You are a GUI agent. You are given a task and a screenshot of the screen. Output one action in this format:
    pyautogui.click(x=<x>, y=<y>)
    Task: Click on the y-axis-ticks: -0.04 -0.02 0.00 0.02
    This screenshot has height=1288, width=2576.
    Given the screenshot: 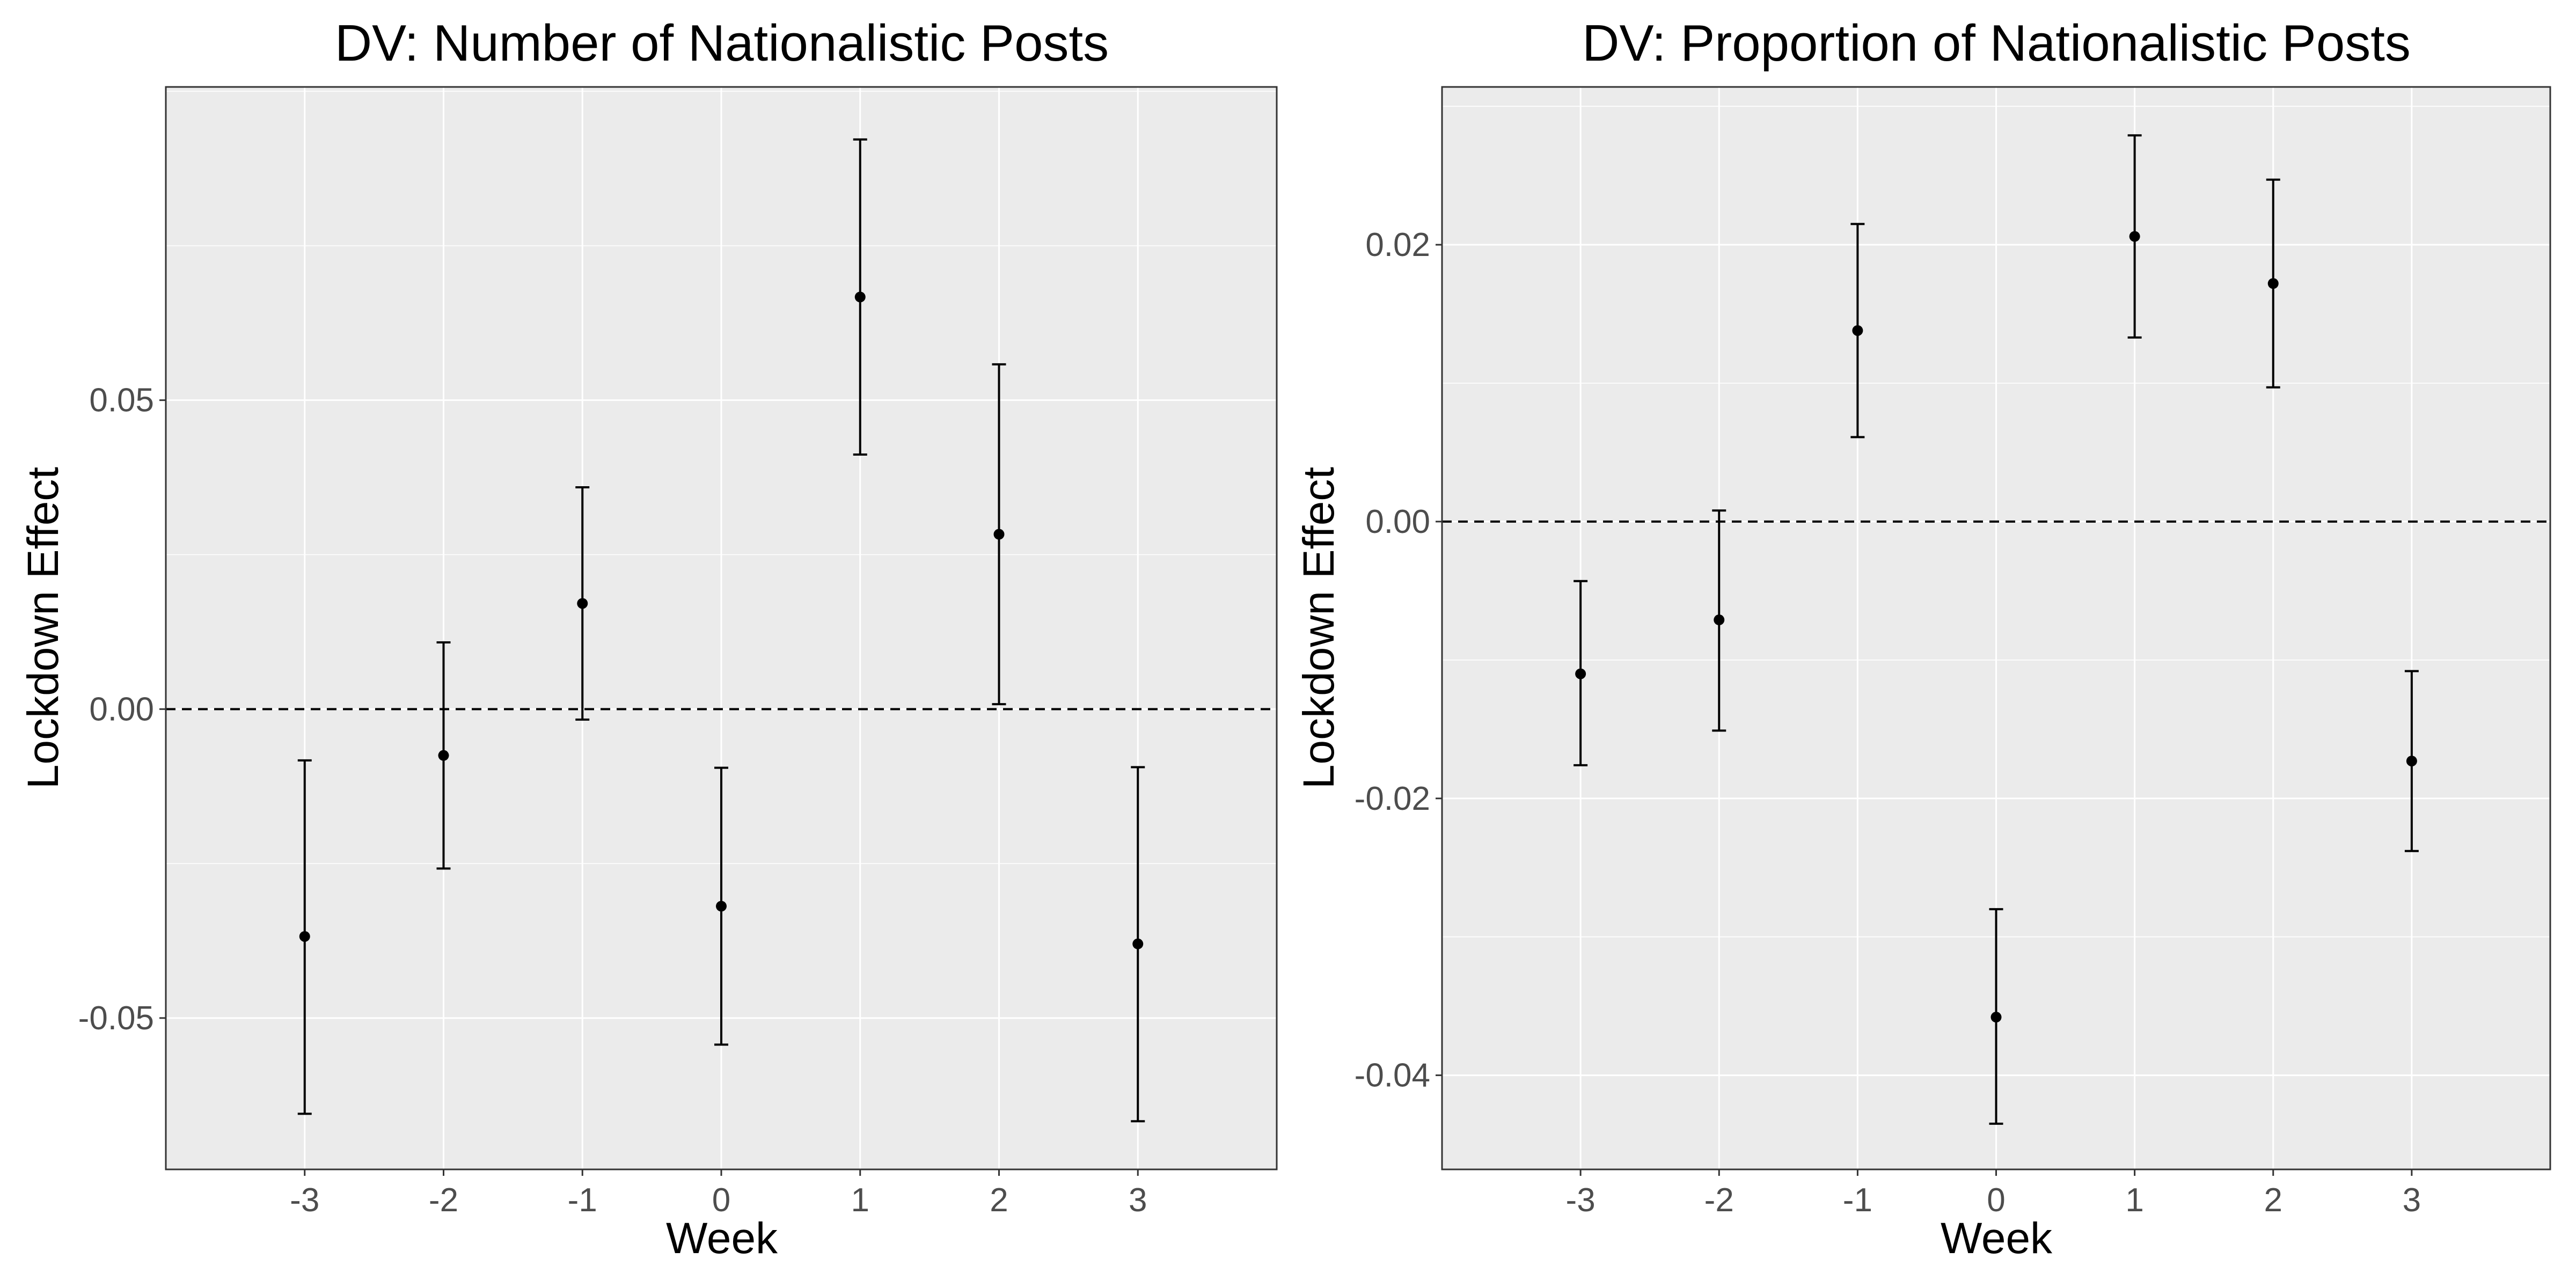 What is the action you would take?
    pyautogui.click(x=1398, y=660)
    